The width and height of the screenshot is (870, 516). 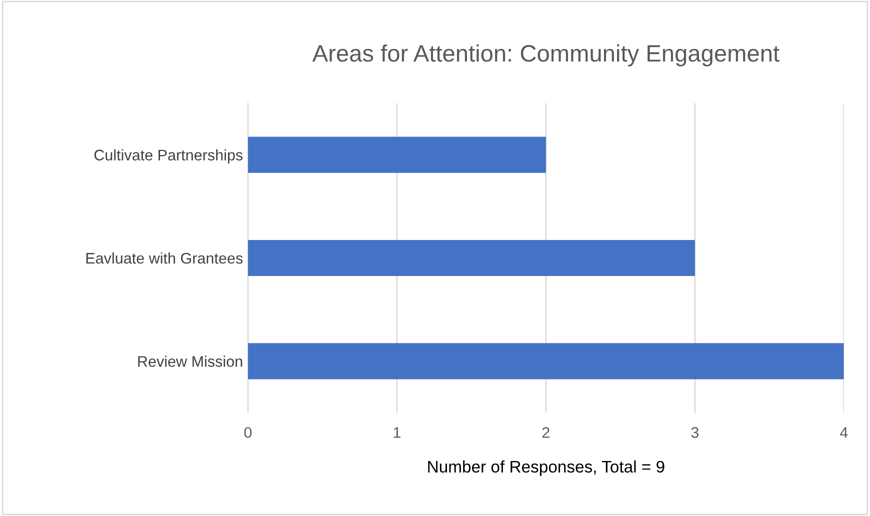 I want to click on x-tick-label: 3, so click(x=694, y=432).